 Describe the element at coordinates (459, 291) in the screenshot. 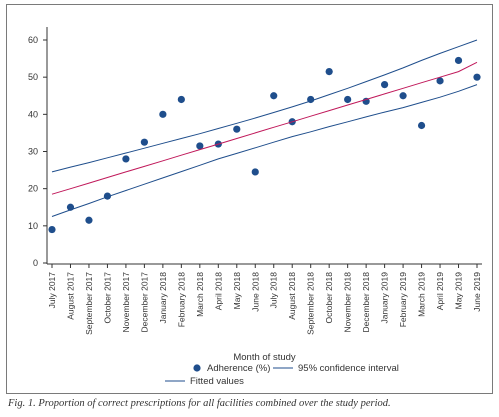

I see `x-tick-label: May 2019` at that location.